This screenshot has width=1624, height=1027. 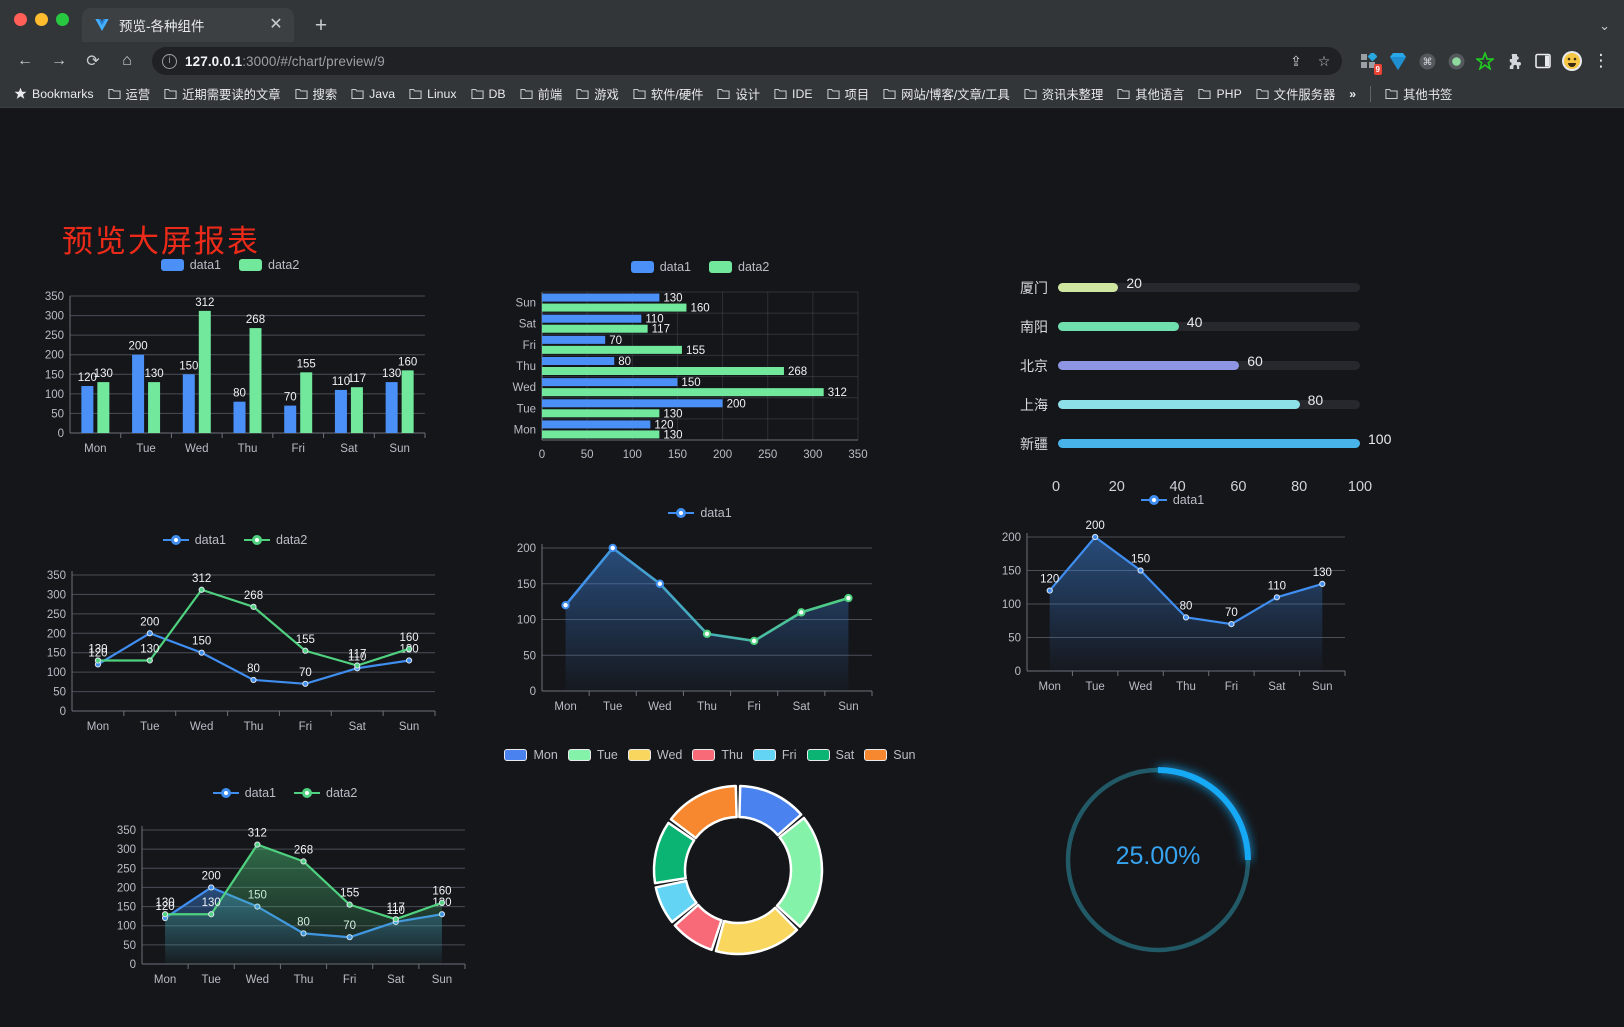 What do you see at coordinates (129, 94) in the screenshot?
I see `bookmark-folder: 运营` at bounding box center [129, 94].